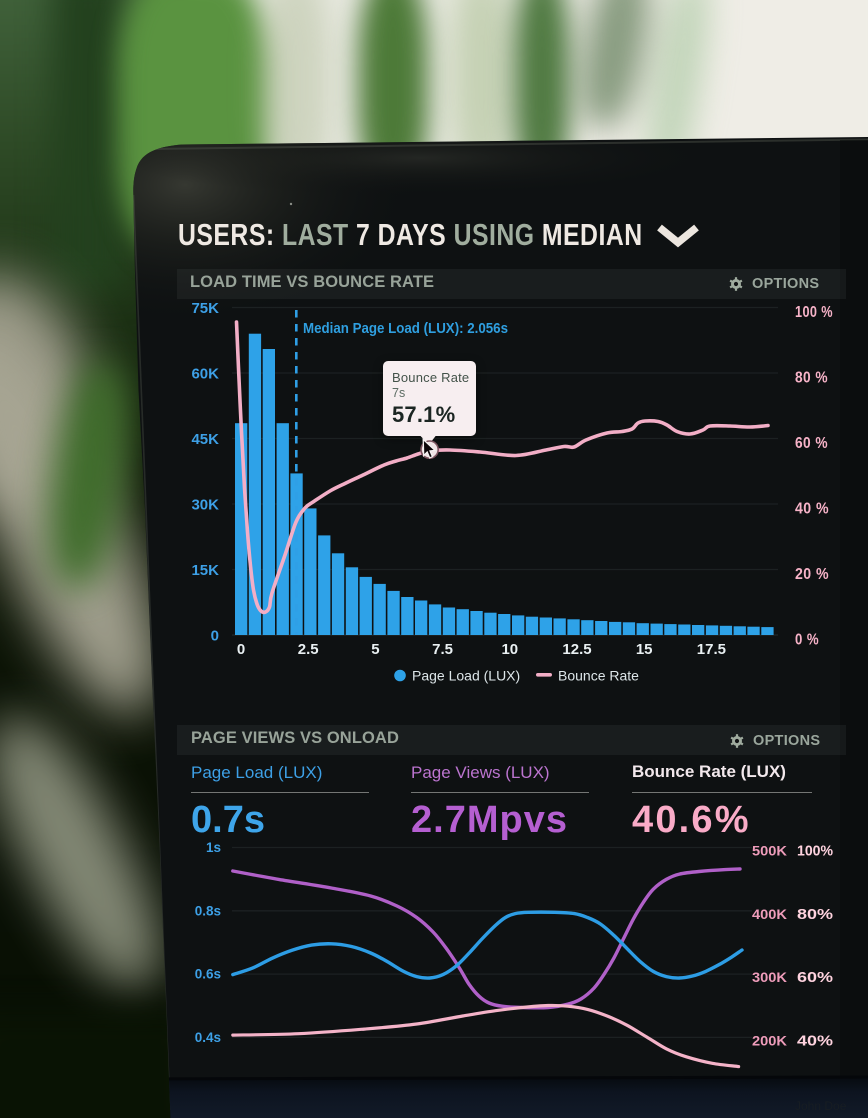  Describe the element at coordinates (576, 649) in the screenshot. I see `svg-text: 12.5` at that location.